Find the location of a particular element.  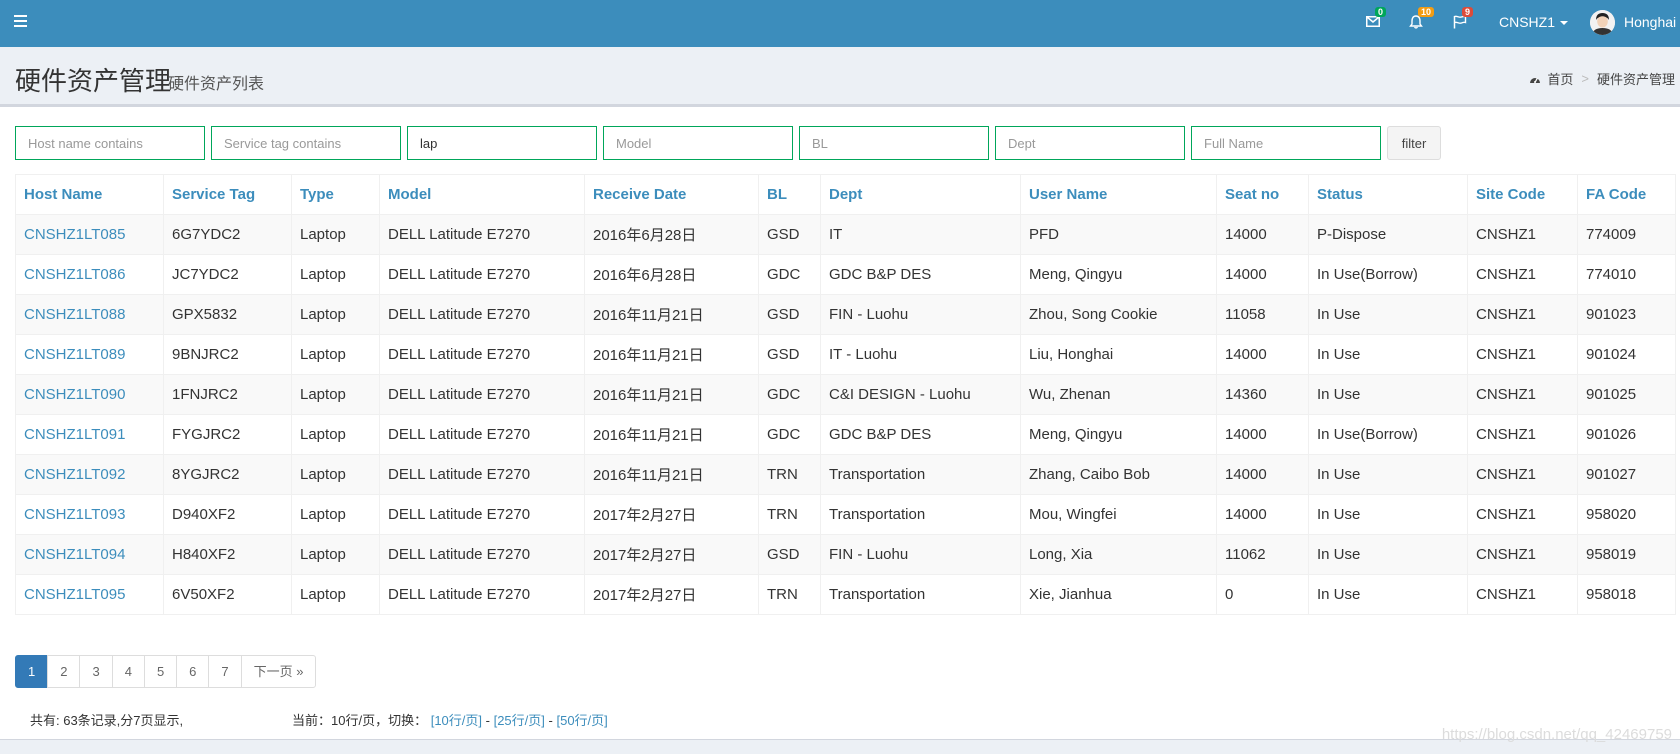

table-cell: GSD is located at coordinates (789, 354).